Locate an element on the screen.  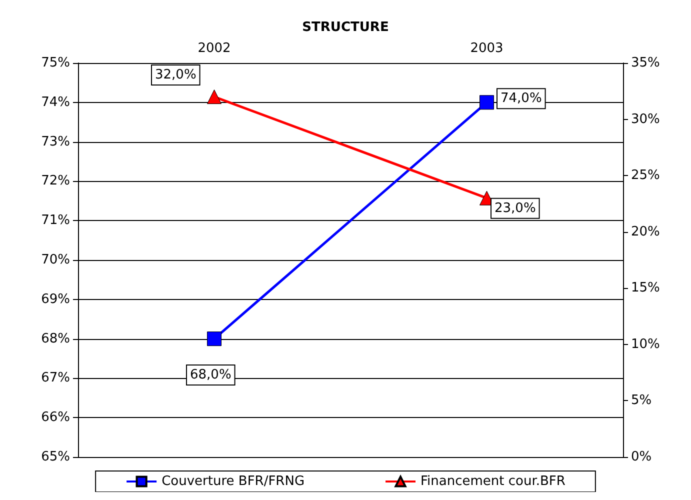
data-label: 32,0% is located at coordinates (175, 75).